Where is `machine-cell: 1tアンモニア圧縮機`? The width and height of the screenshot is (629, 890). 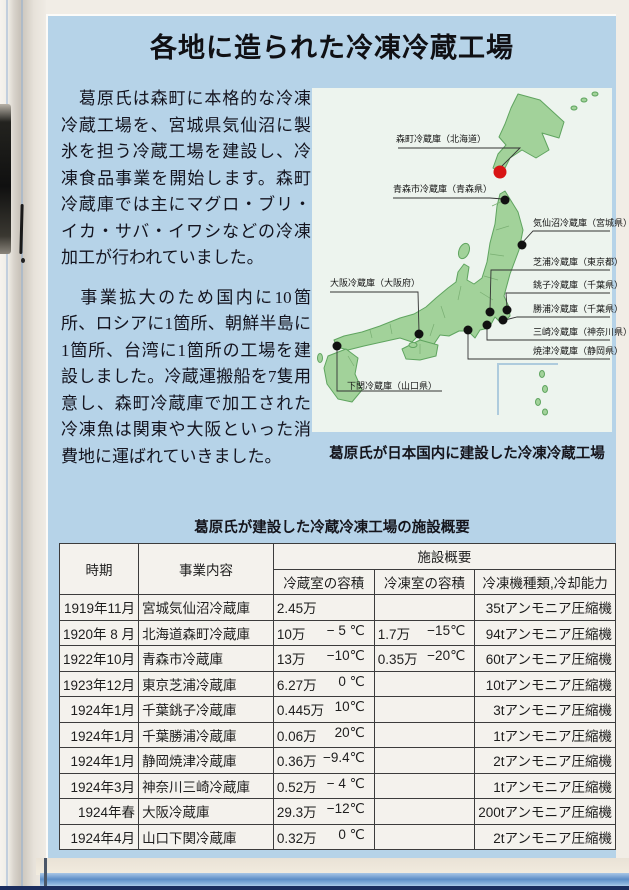 machine-cell: 1tアンモニア圧縮機 is located at coordinates (545, 785).